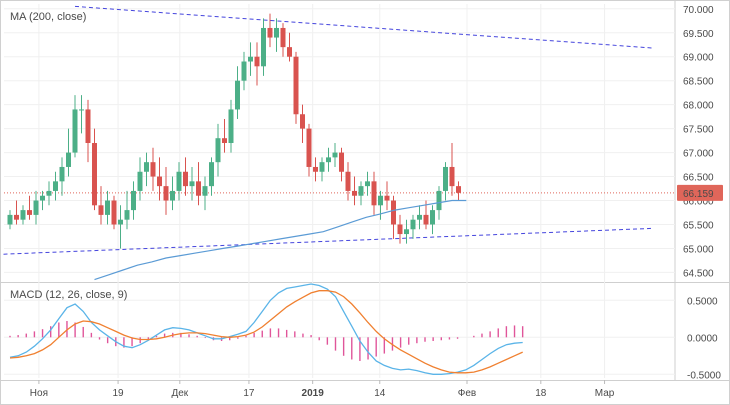 This screenshot has width=730, height=405. Describe the element at coordinates (249, 393) in the screenshot. I see `time-tick-label: 17` at that location.